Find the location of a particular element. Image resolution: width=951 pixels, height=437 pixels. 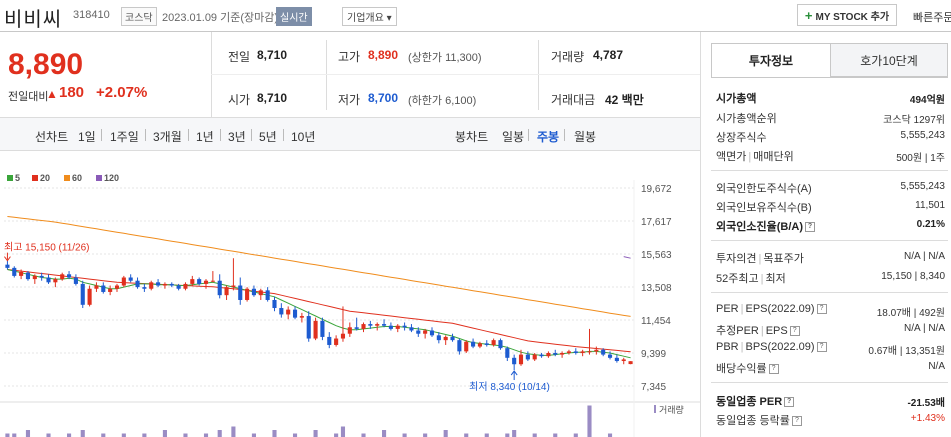

week52-labels: 52주최고 | 최저 is located at coordinates (751, 279).